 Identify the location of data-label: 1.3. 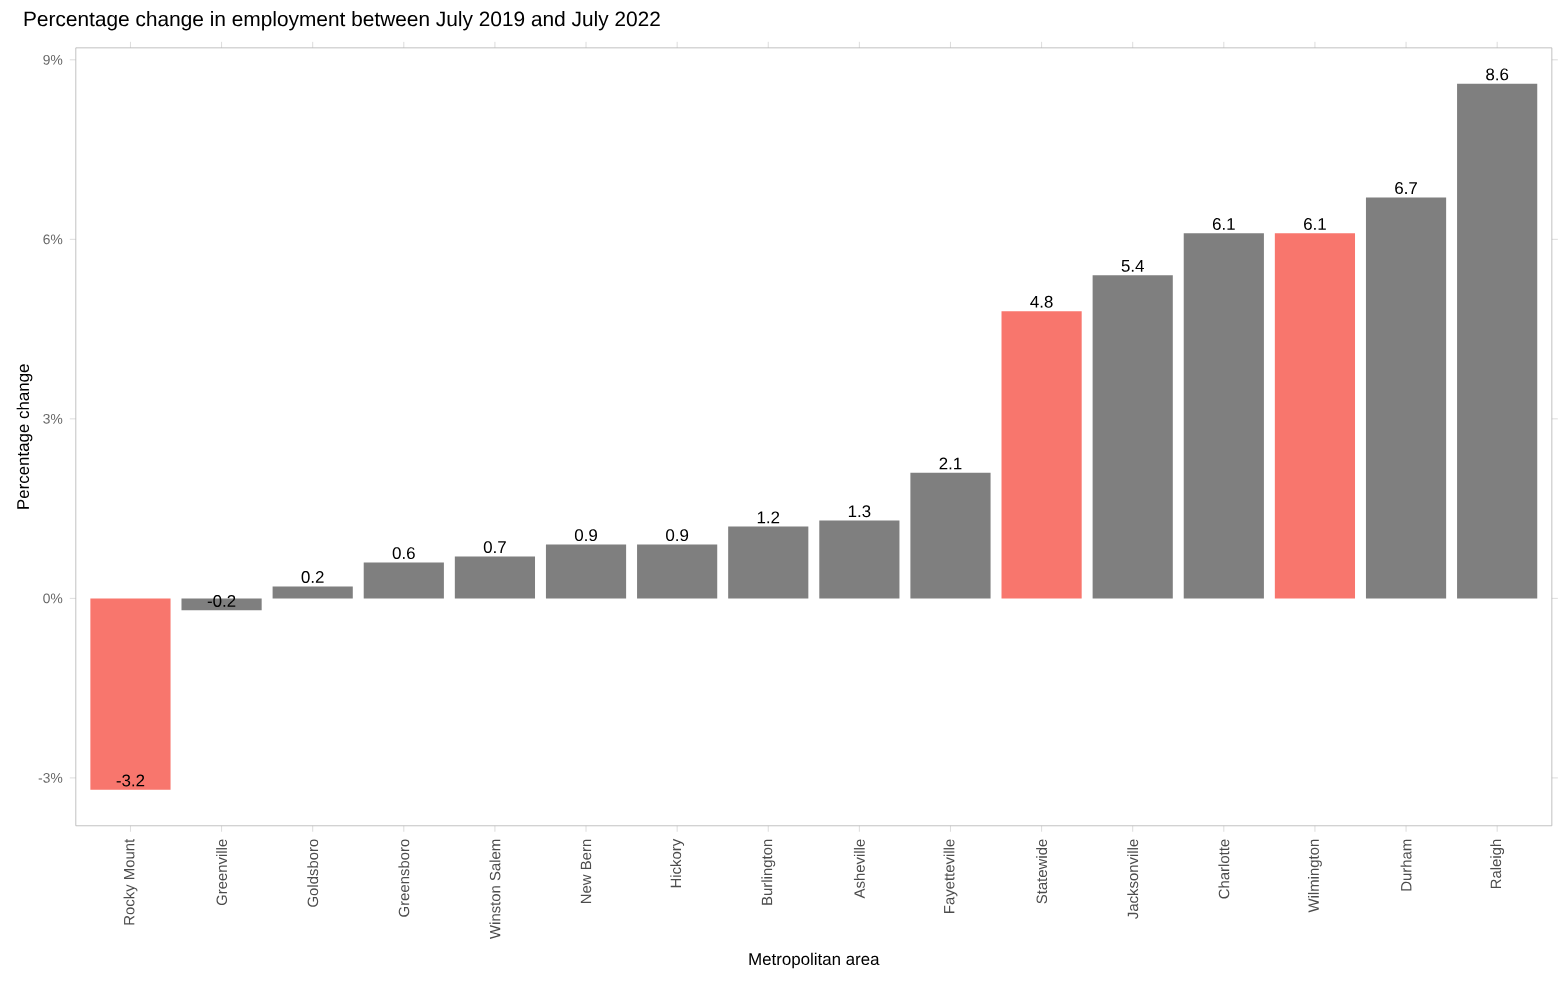
(859, 511).